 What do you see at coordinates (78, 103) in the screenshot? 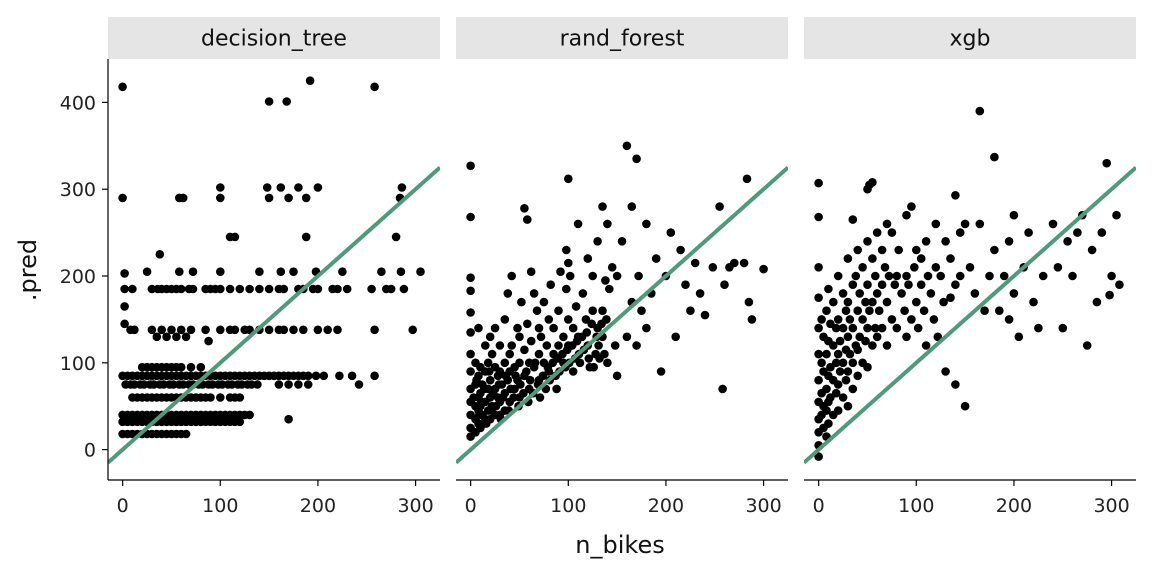
I see `y-tick-label: 400` at bounding box center [78, 103].